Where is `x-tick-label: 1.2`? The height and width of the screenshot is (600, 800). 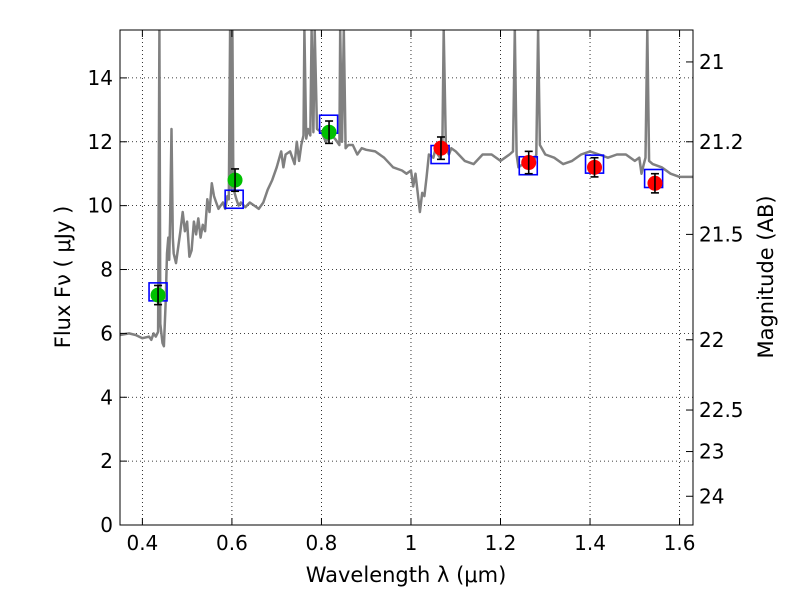 x-tick-label: 1.2 is located at coordinates (501, 543).